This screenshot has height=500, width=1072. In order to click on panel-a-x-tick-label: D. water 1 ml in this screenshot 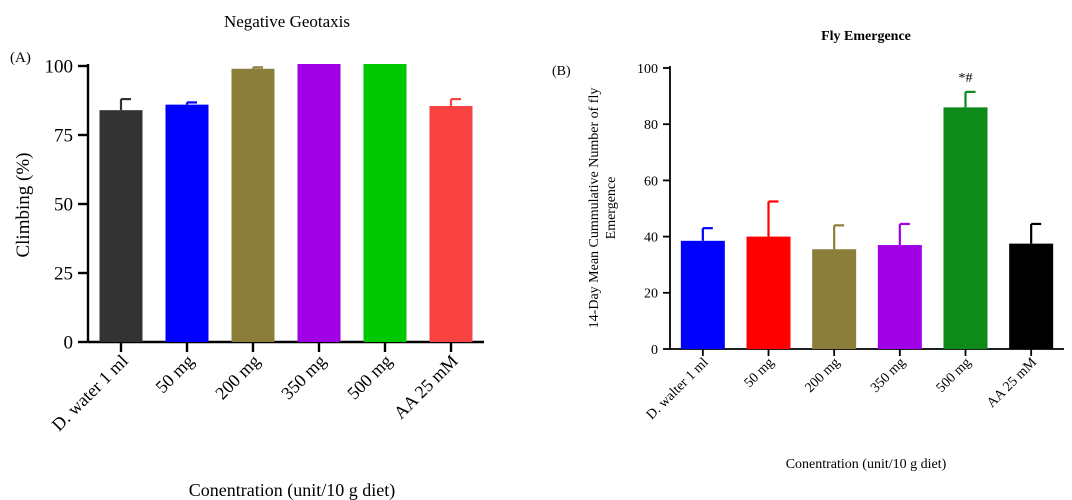, I will do `click(90, 393)`.